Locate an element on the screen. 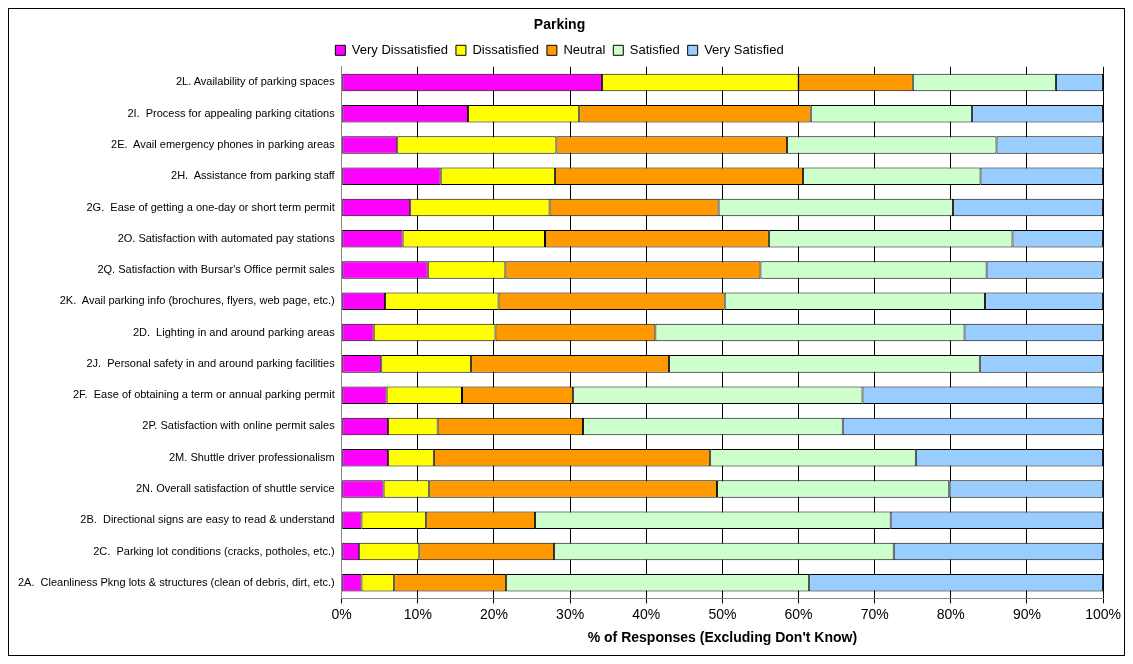 The width and height of the screenshot is (1133, 664). x-tick-label: 10% is located at coordinates (417, 613).